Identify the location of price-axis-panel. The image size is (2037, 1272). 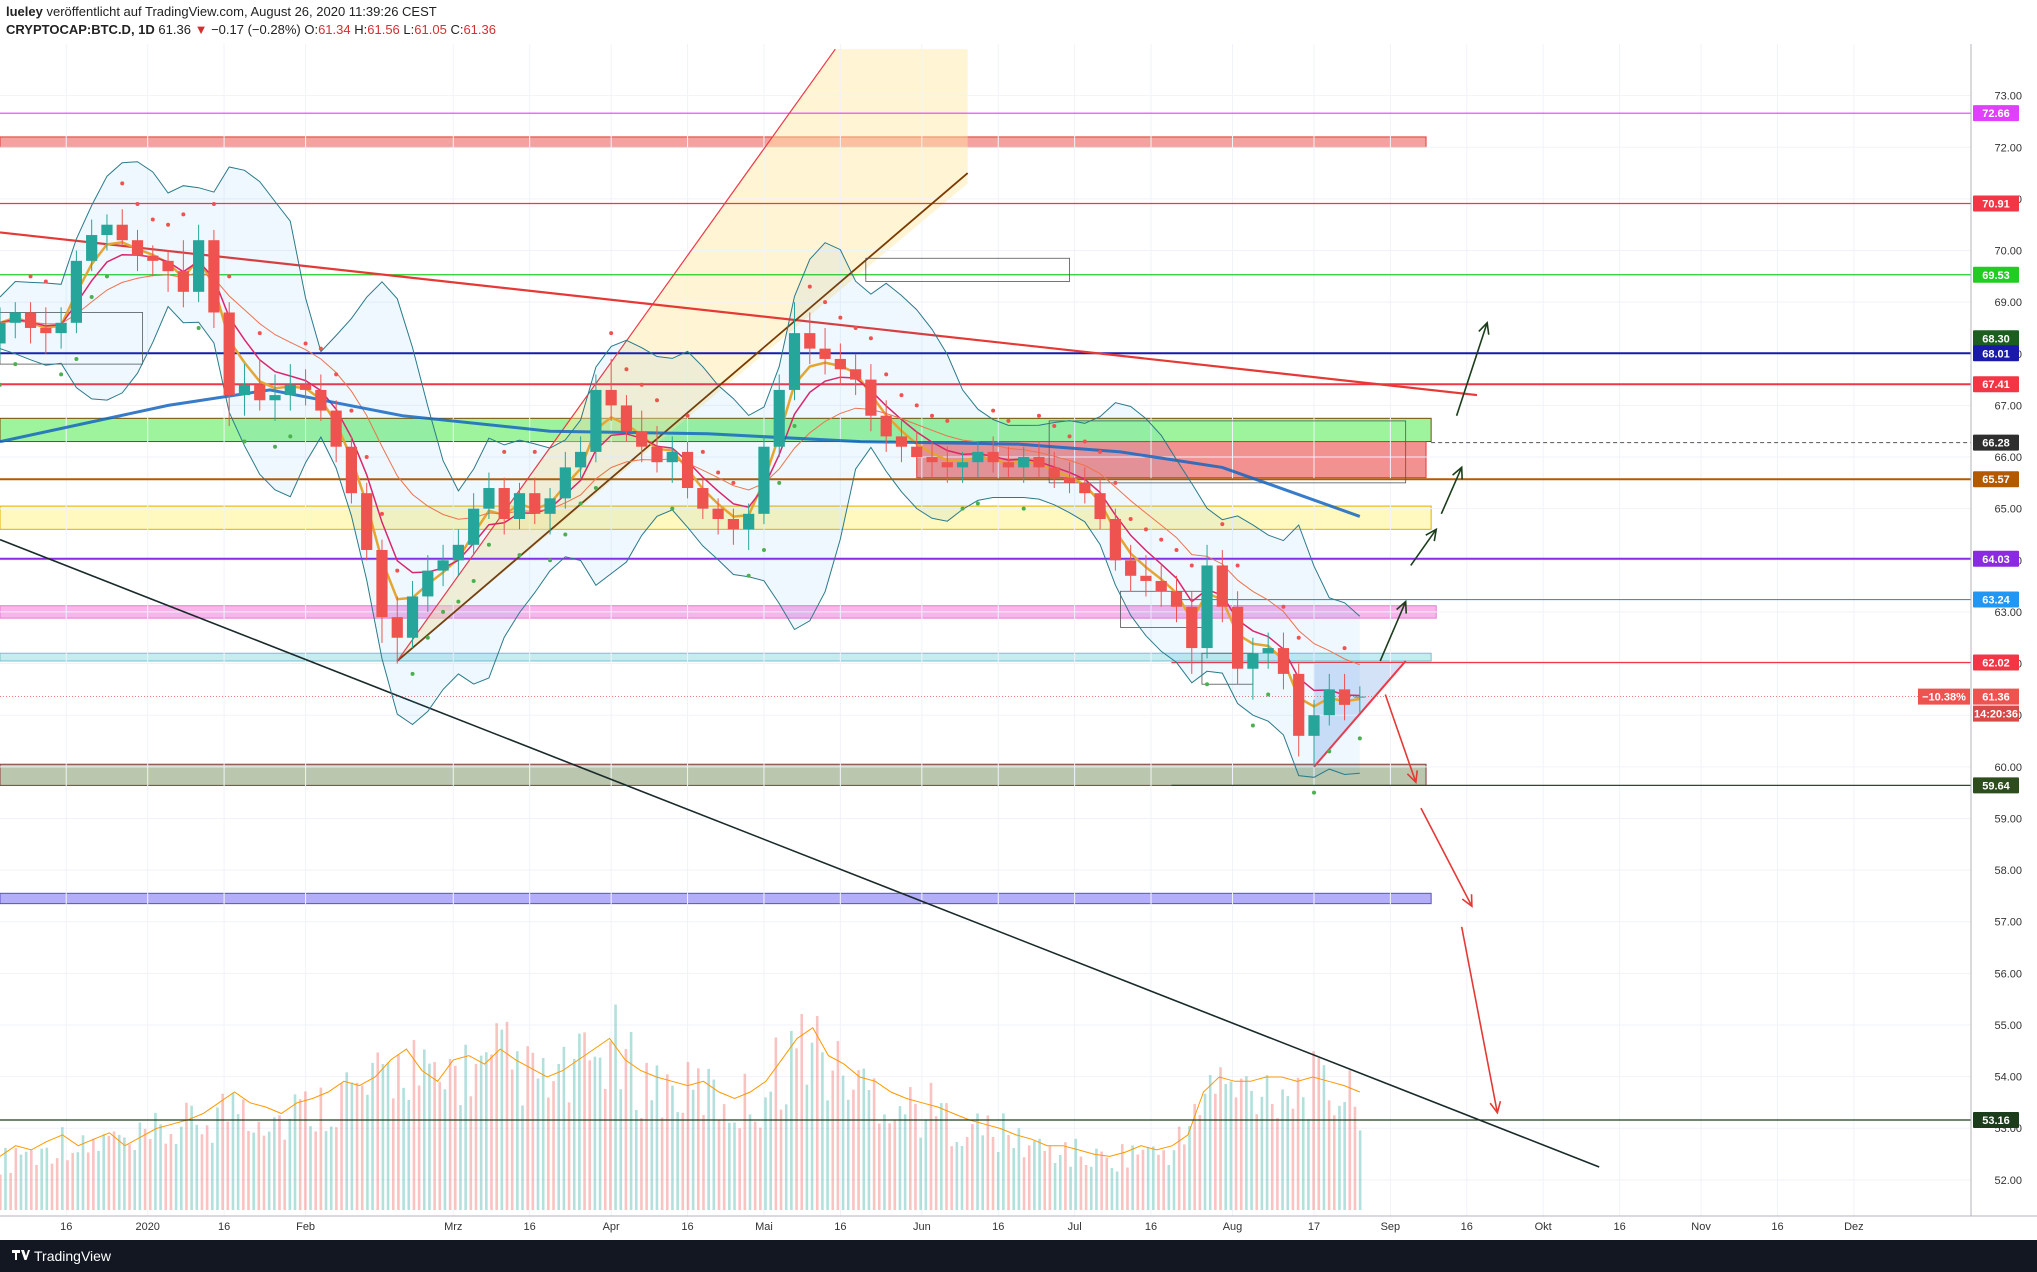
(2004, 642).